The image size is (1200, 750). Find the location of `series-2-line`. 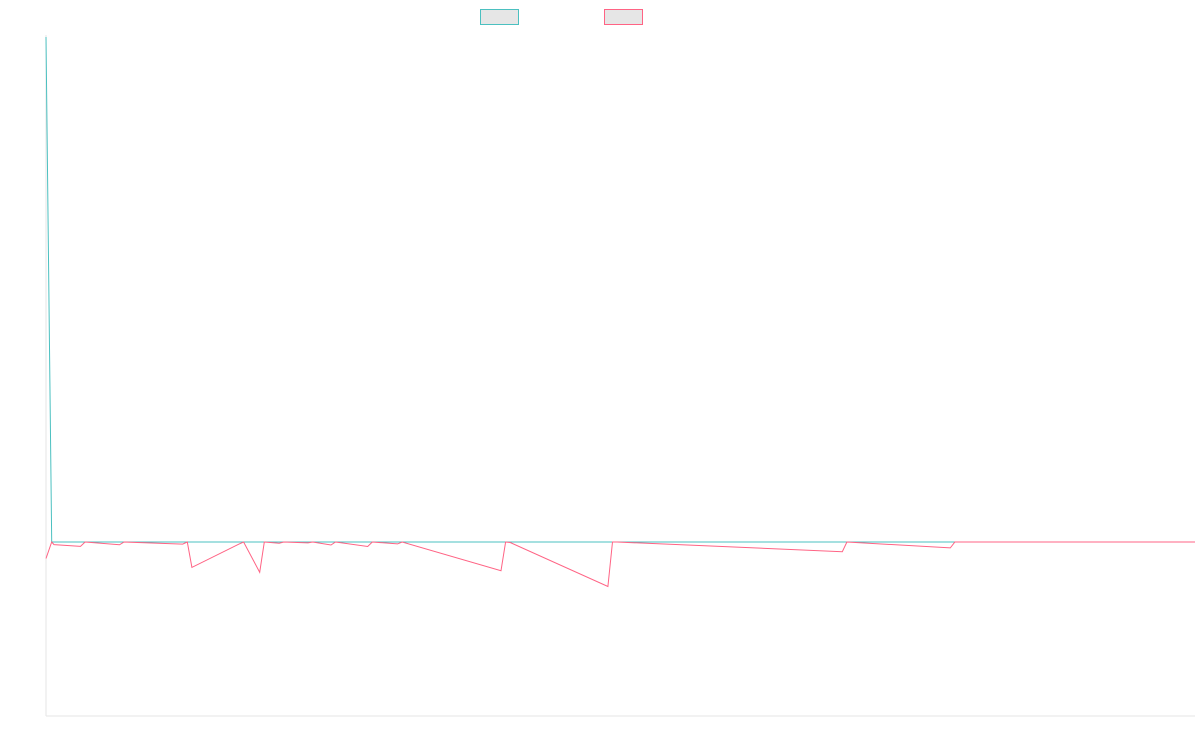

series-2-line is located at coordinates (620, 564).